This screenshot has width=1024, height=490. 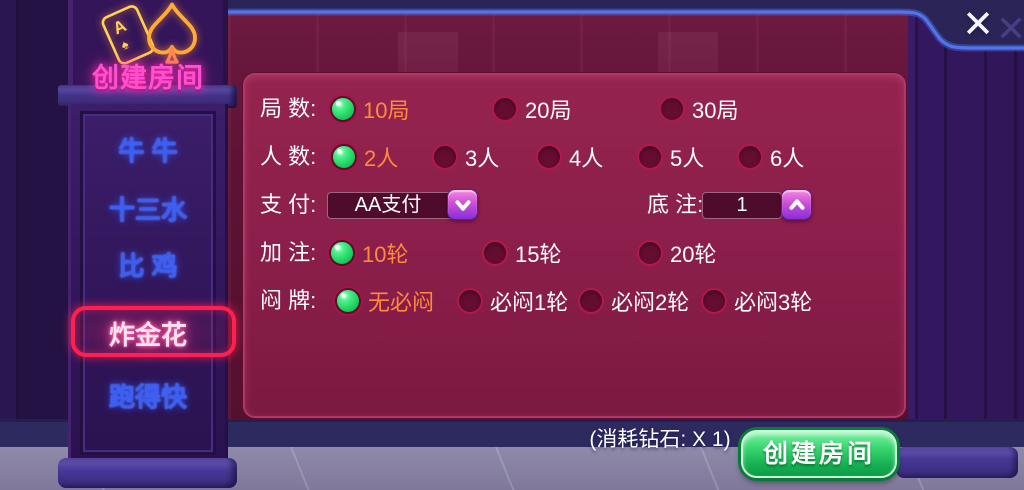 What do you see at coordinates (529, 302) in the screenshot?
I see `option-label: 必闷1轮` at bounding box center [529, 302].